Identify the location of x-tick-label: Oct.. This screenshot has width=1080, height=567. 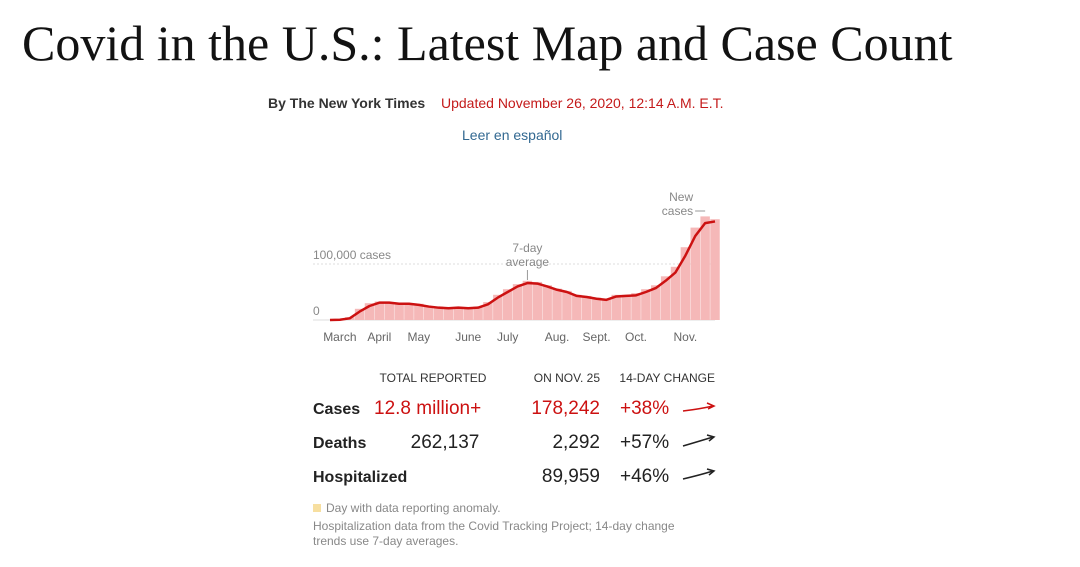
(636, 337).